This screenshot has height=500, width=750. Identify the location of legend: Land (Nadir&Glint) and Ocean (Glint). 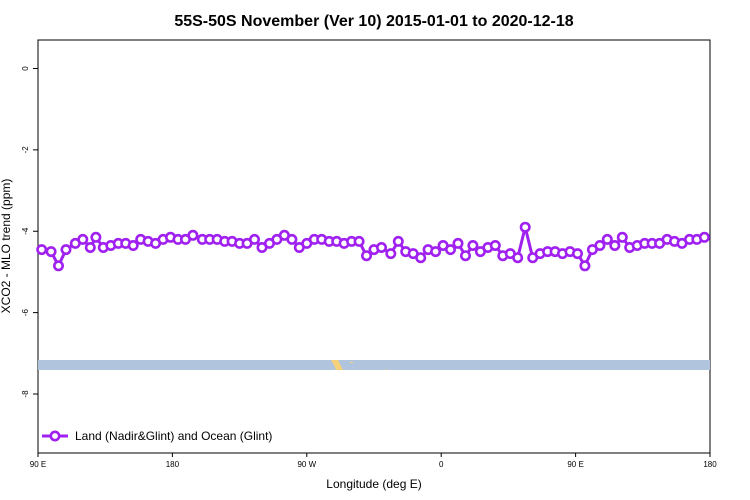
(157, 436).